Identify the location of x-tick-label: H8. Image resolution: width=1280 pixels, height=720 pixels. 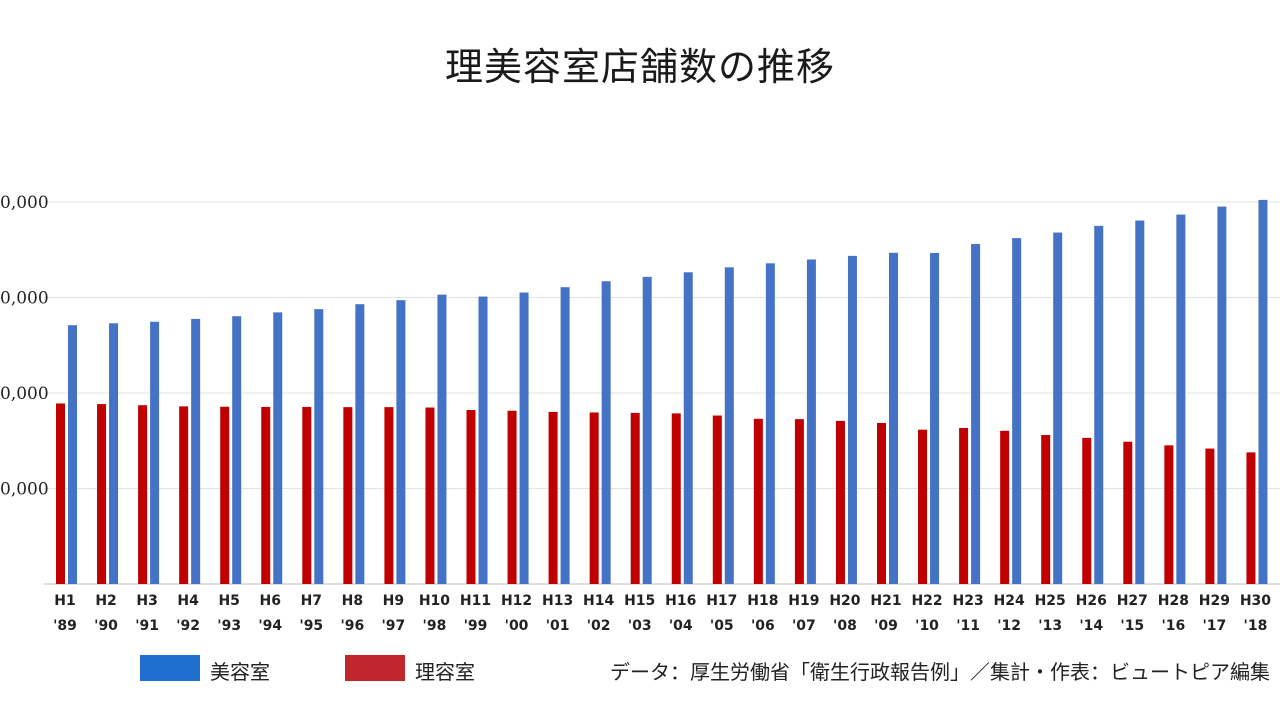
(352, 601).